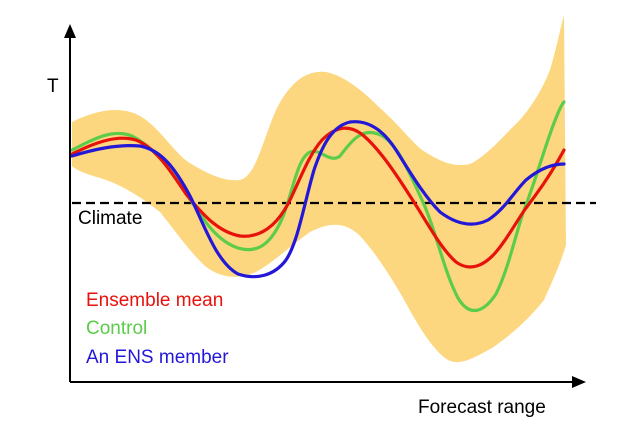 The image size is (638, 446). Describe the element at coordinates (70, 31) in the screenshot. I see `y-axis-arrowhead` at that location.